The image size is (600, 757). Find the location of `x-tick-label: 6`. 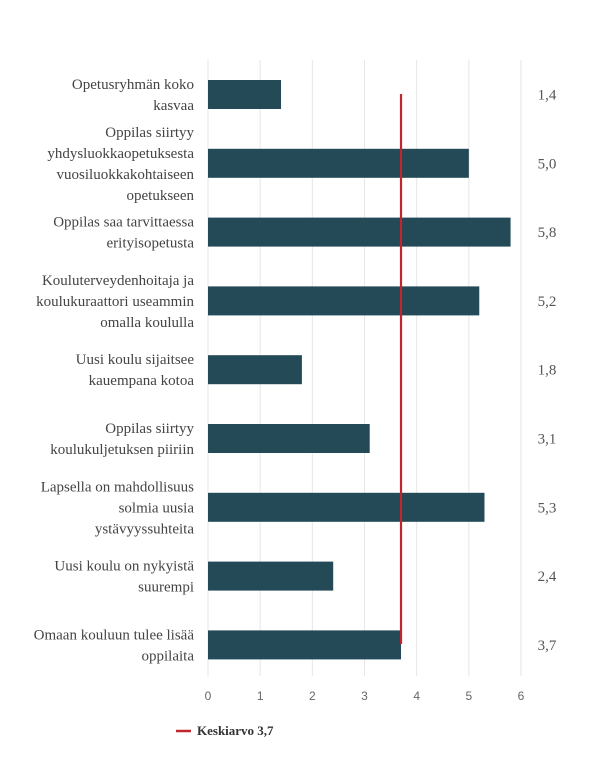

x-tick-label: 6 is located at coordinates (521, 696).